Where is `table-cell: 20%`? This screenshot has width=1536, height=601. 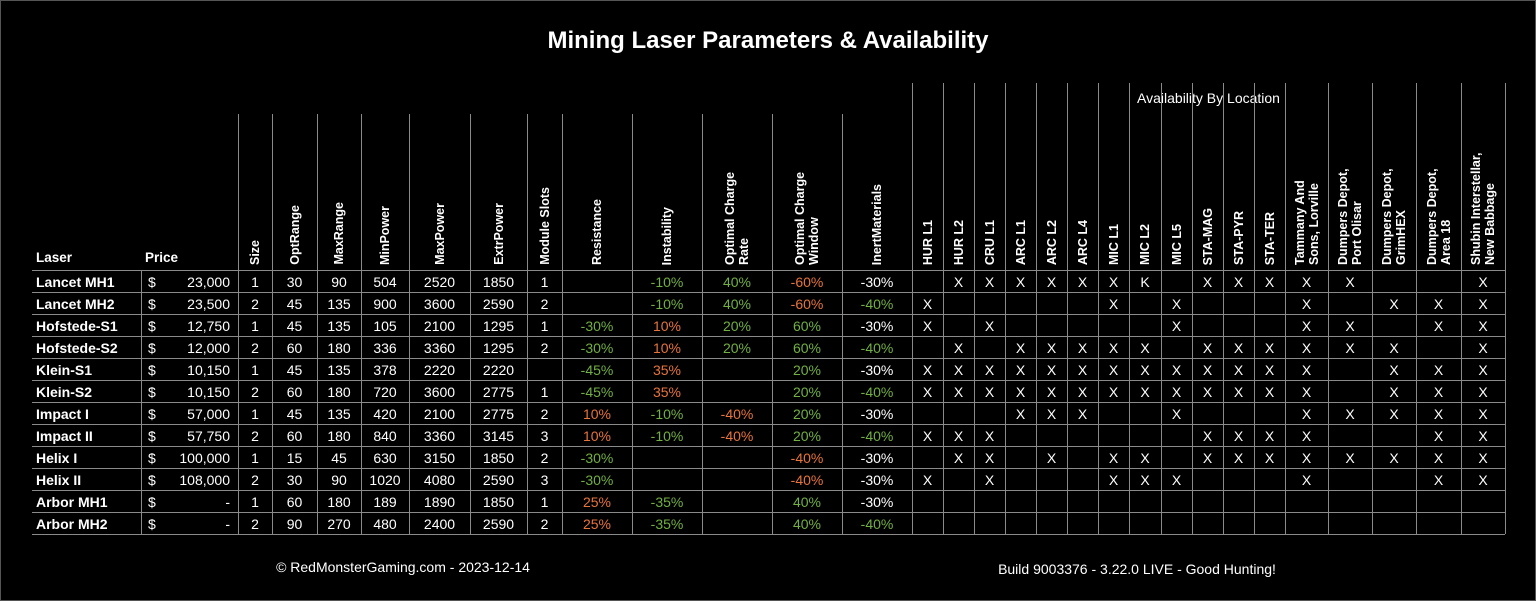 table-cell: 20% is located at coordinates (807, 414).